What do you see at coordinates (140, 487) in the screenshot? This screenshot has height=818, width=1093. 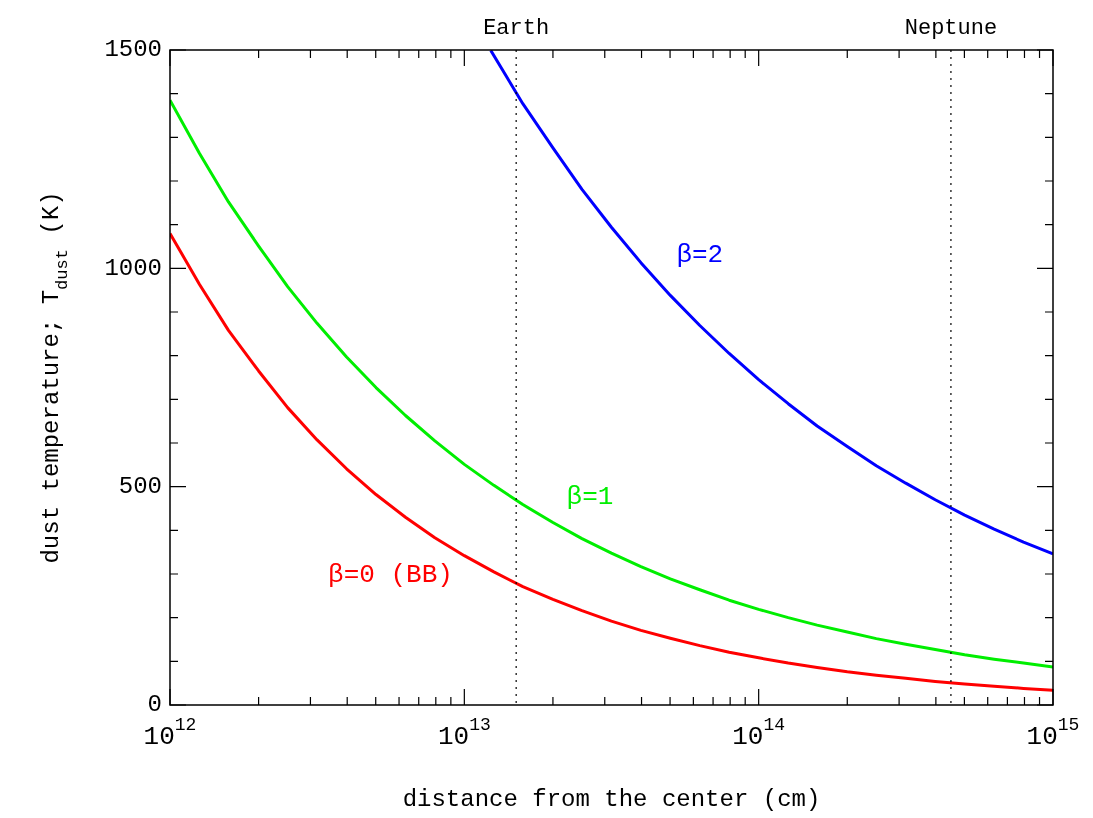 I see `y-tick-label: 500` at bounding box center [140, 487].